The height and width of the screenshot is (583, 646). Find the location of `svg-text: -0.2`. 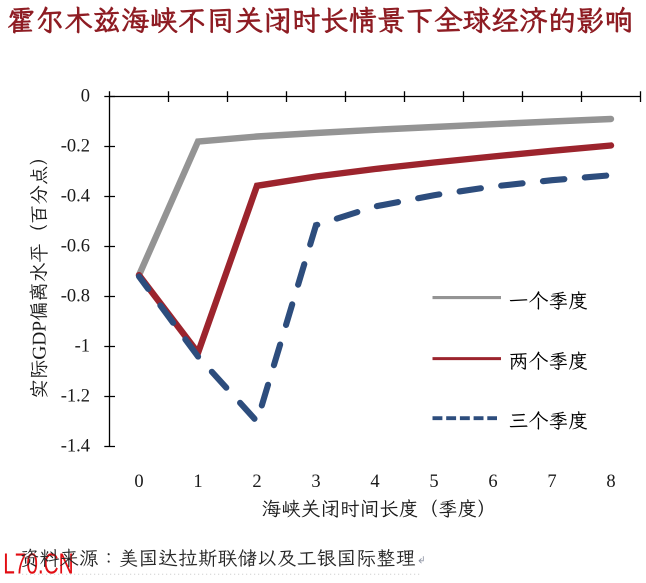

svg-text: -0.2 is located at coordinates (75, 147).